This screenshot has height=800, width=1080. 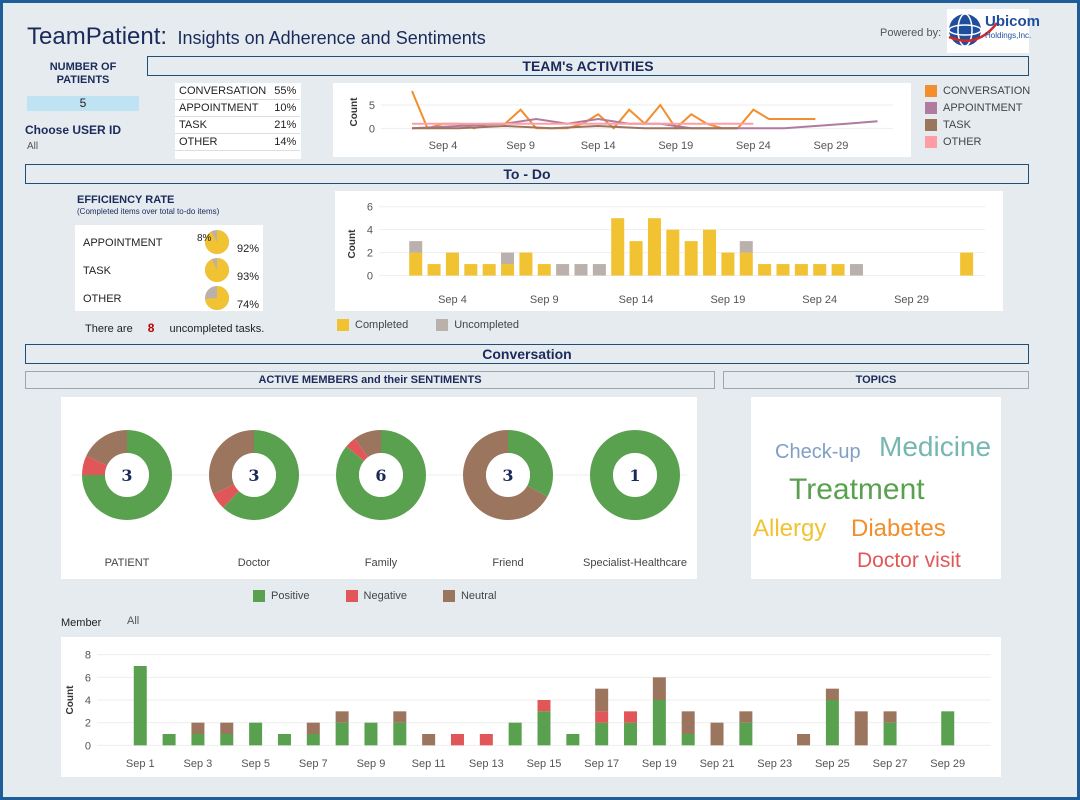 I want to click on patients-count: 5, so click(x=83, y=103).